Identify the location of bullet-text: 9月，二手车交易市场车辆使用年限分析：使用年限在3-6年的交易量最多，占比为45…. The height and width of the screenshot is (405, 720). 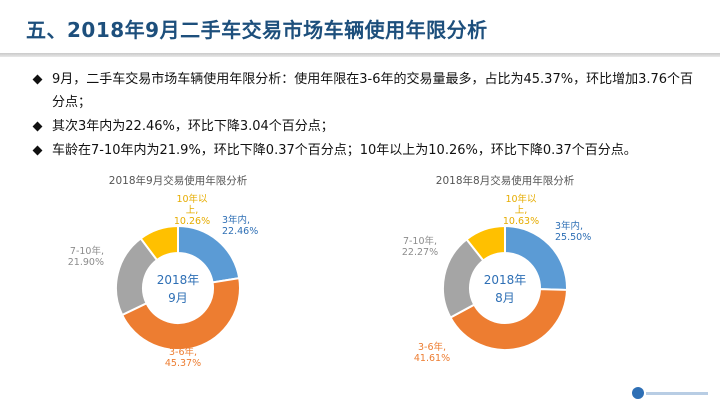
(373, 91).